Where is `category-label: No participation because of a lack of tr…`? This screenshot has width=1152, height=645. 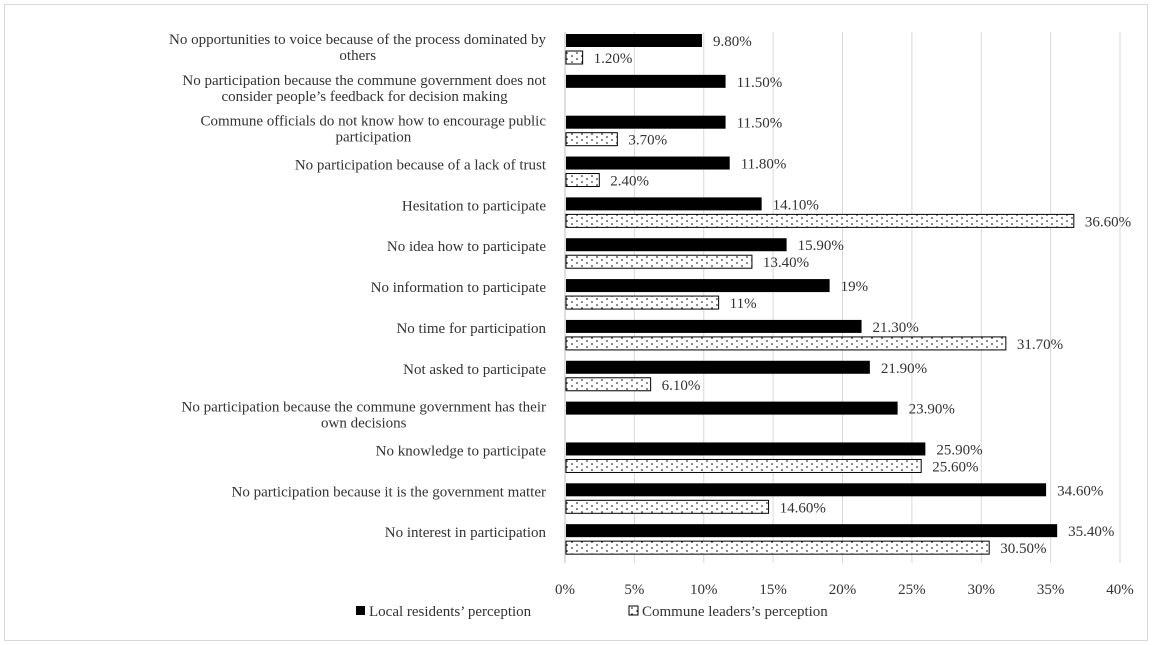
category-label: No participation because of a lack of tr… is located at coordinates (421, 166).